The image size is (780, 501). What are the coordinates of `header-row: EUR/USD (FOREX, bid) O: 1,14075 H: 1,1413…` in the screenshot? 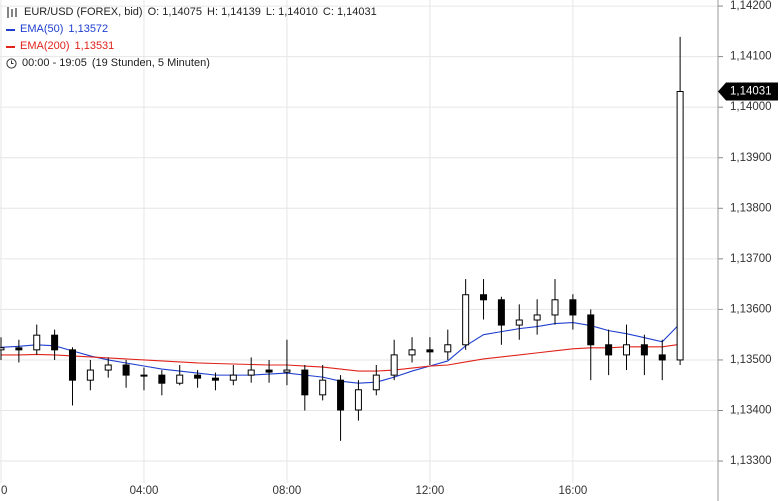 It's located at (191, 12).